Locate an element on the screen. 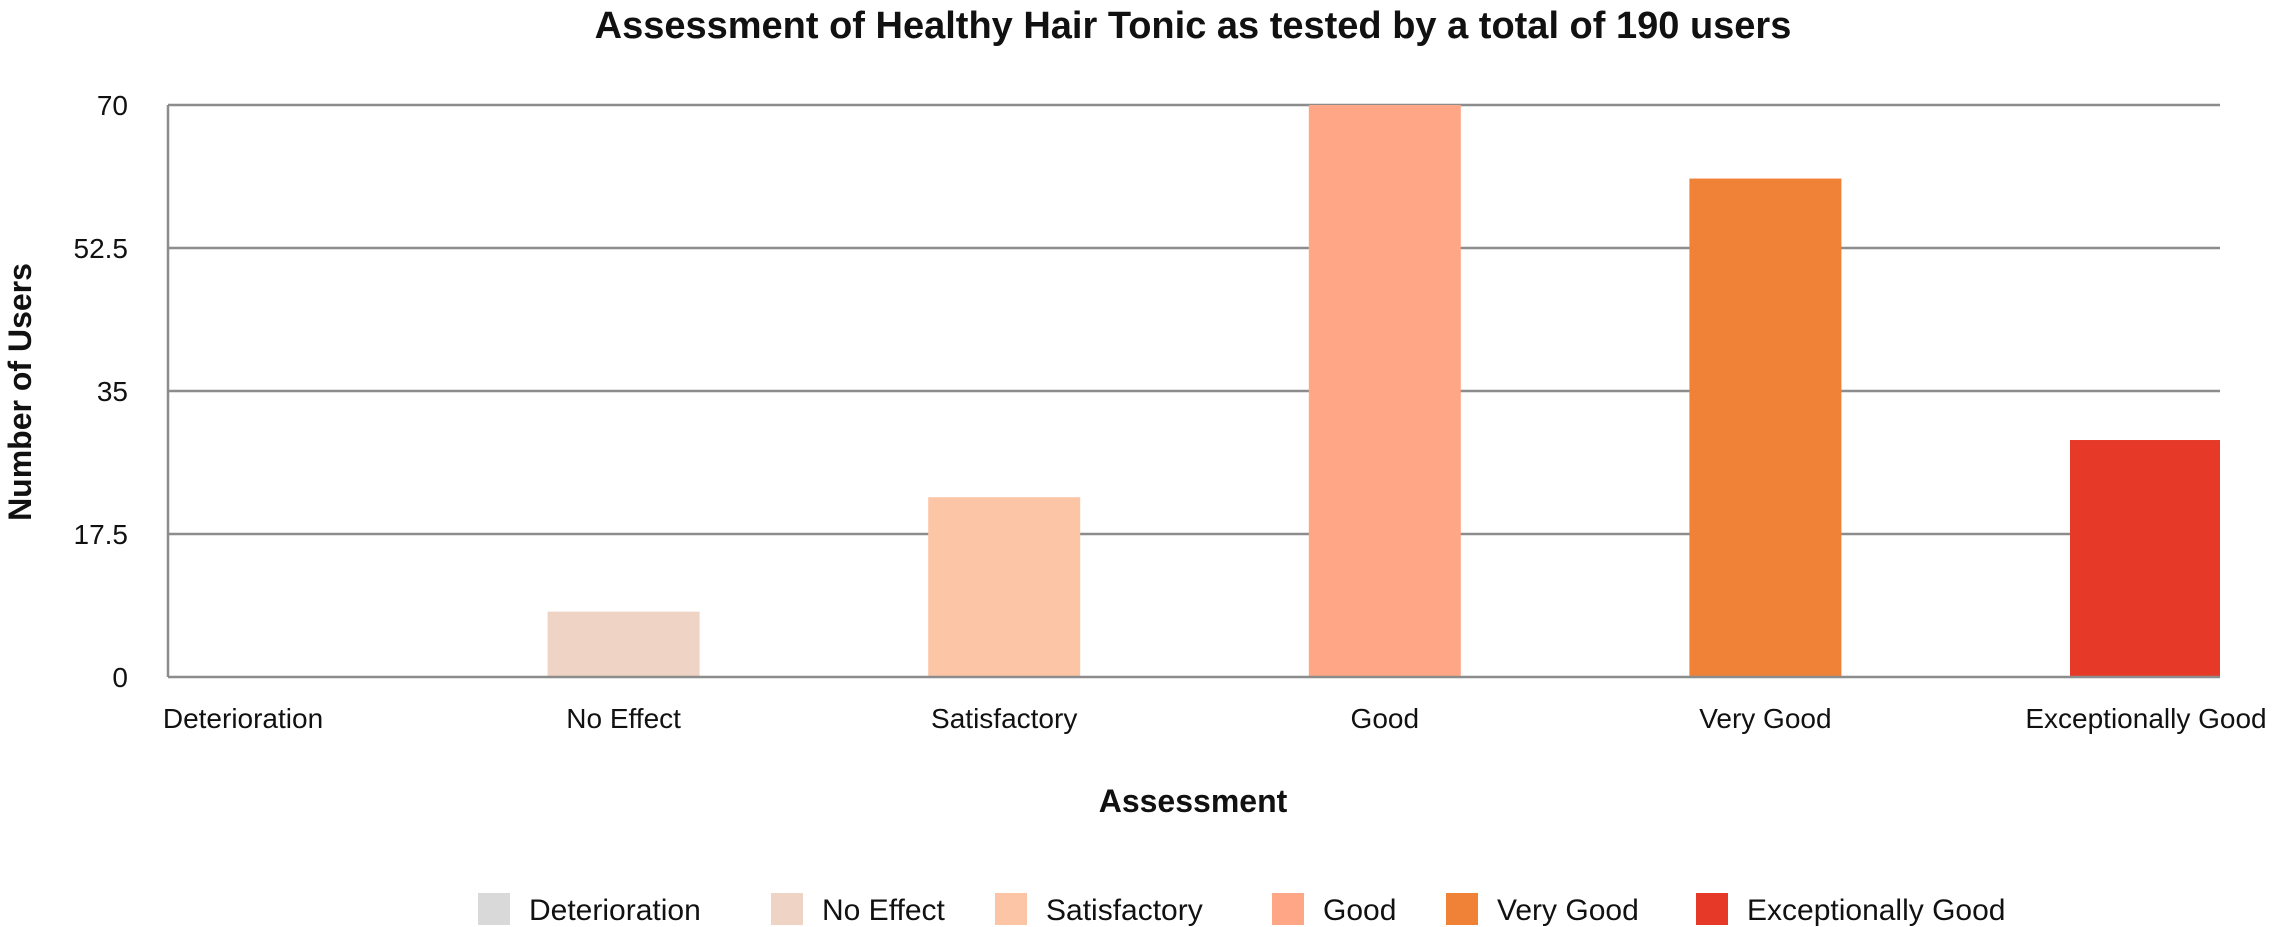  legend-label: Very Good is located at coordinates (1568, 910).